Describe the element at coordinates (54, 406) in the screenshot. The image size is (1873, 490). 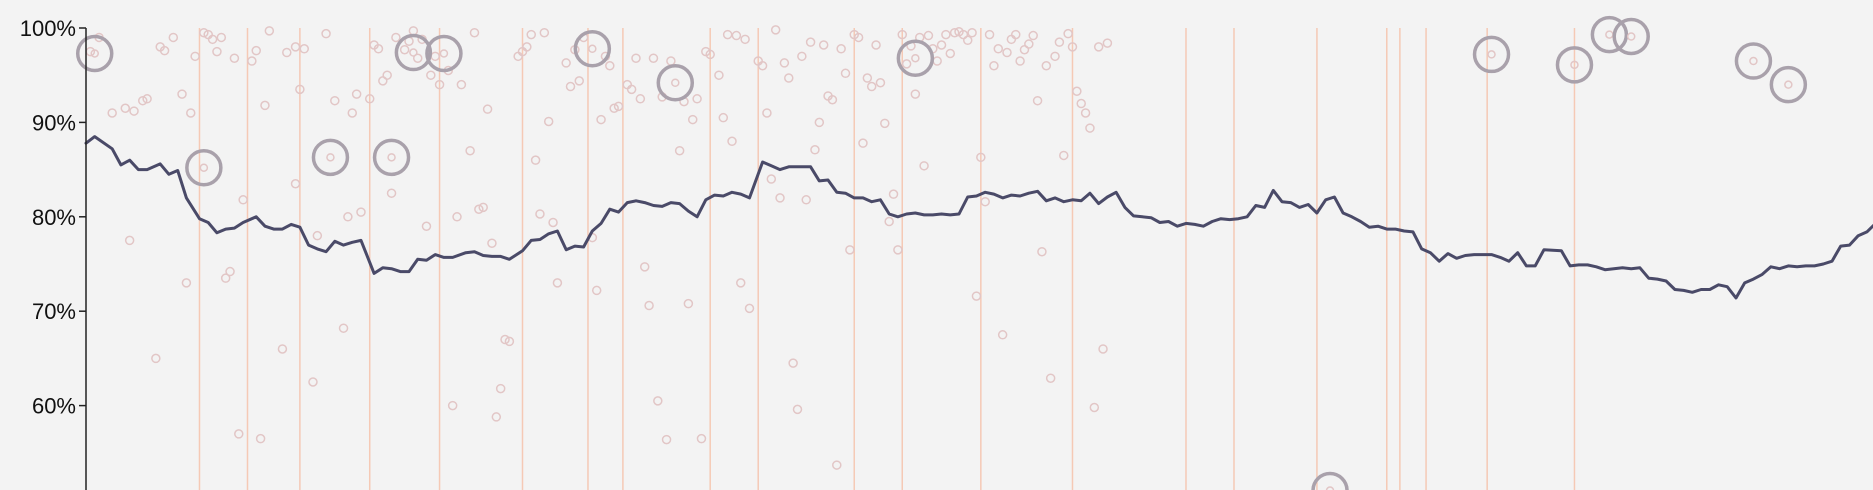
I see `y-tick-label: 60%` at that location.